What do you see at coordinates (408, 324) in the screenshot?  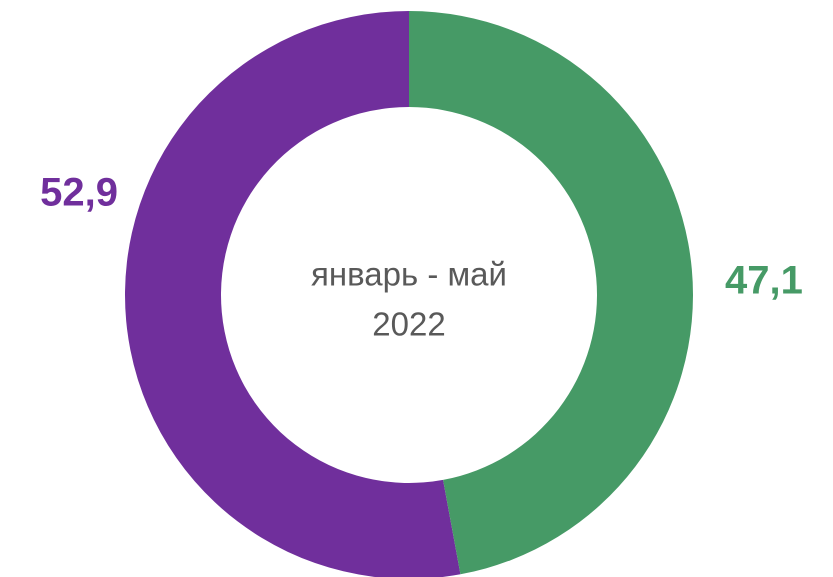 I see `center-label: 2022` at bounding box center [408, 324].